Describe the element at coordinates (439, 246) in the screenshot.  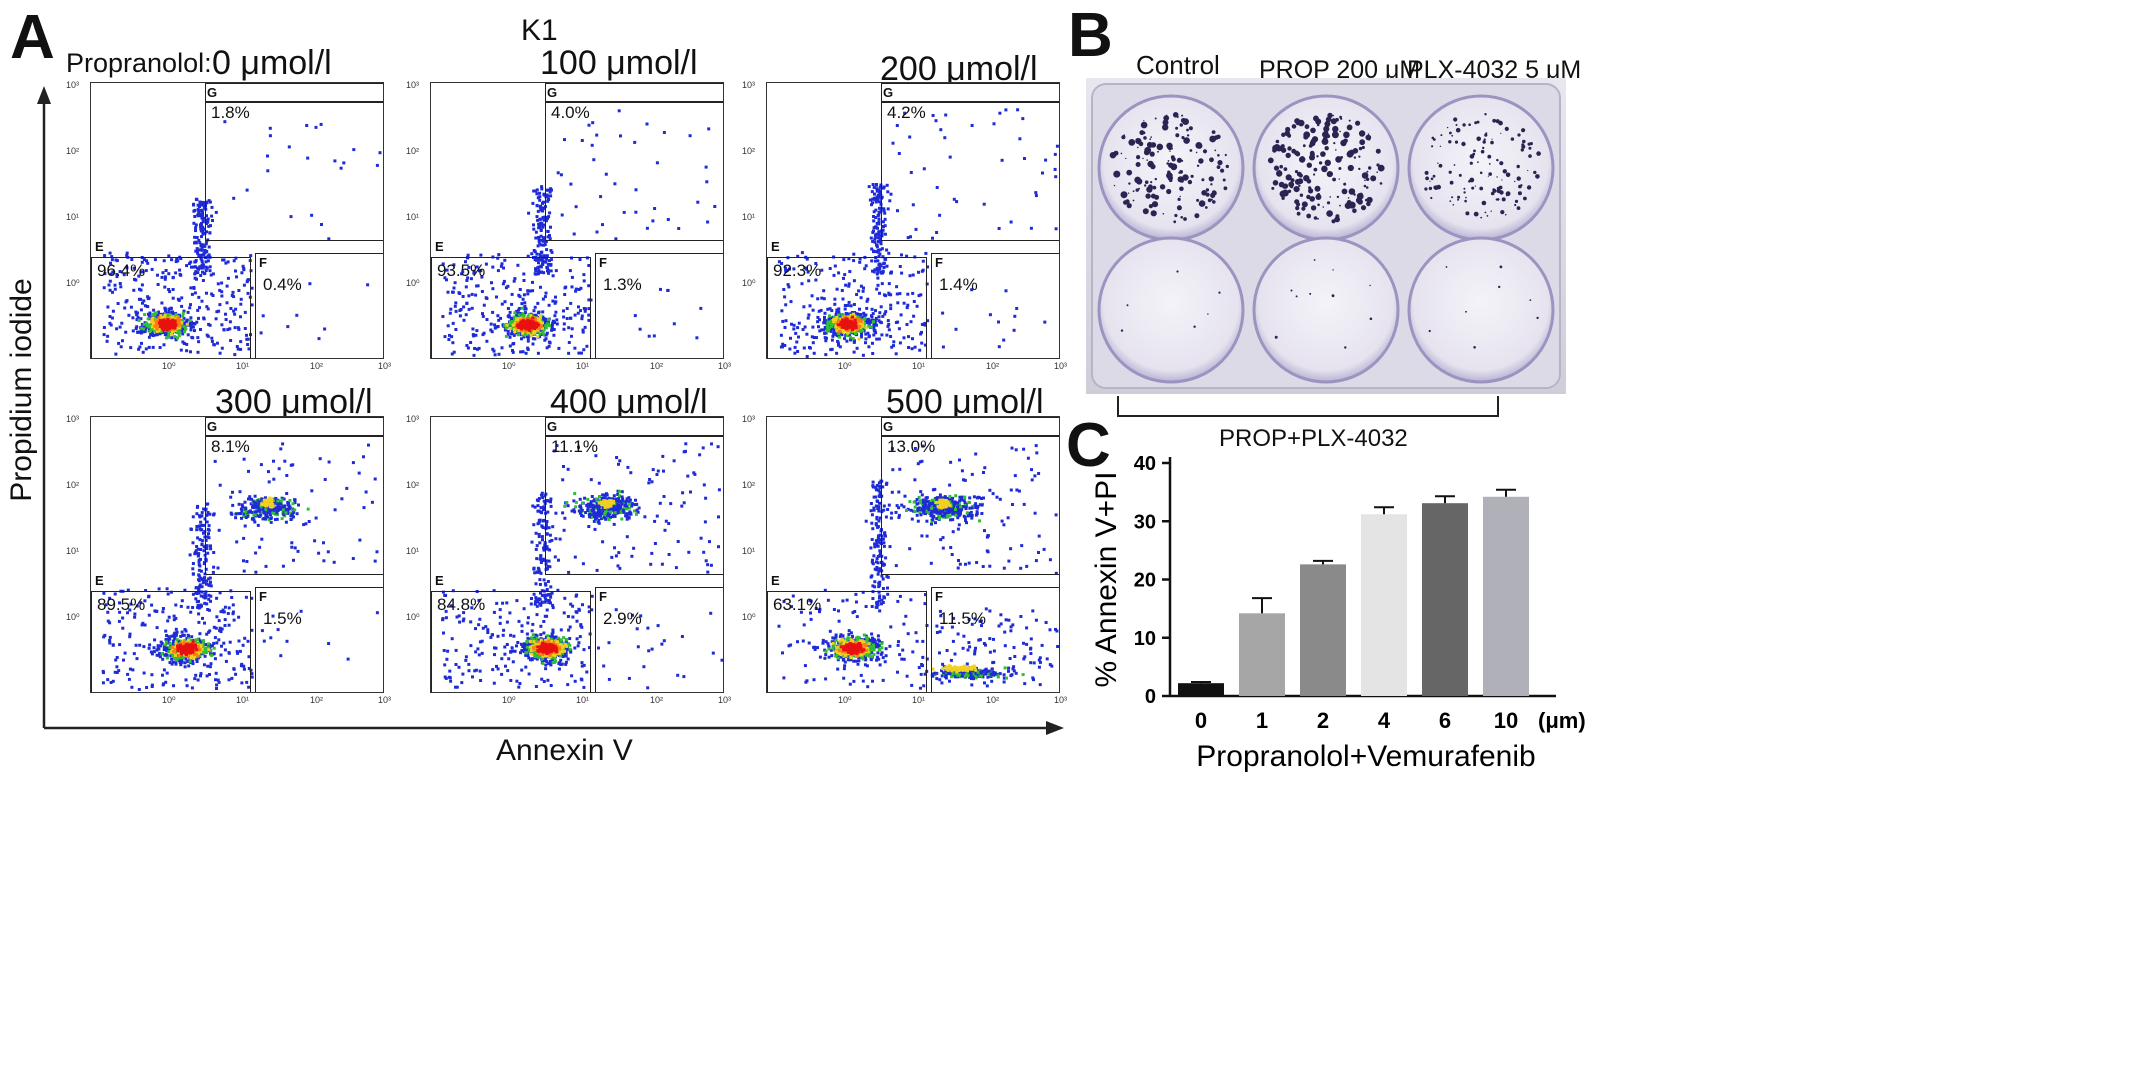
I see `gate-e-letter: E` at that location.